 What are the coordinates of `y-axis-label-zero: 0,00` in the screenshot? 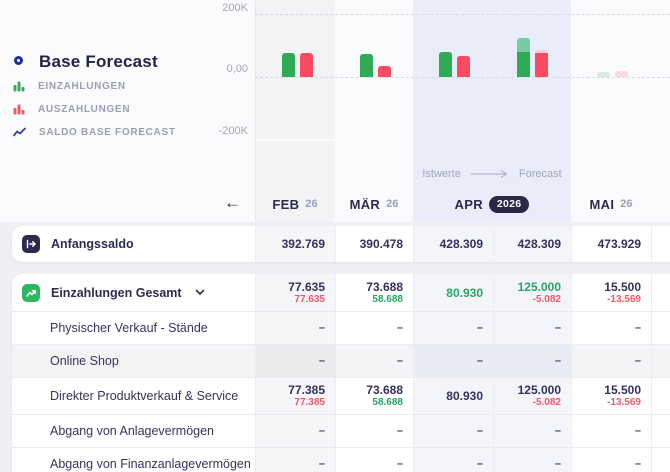 It's located at (237, 69).